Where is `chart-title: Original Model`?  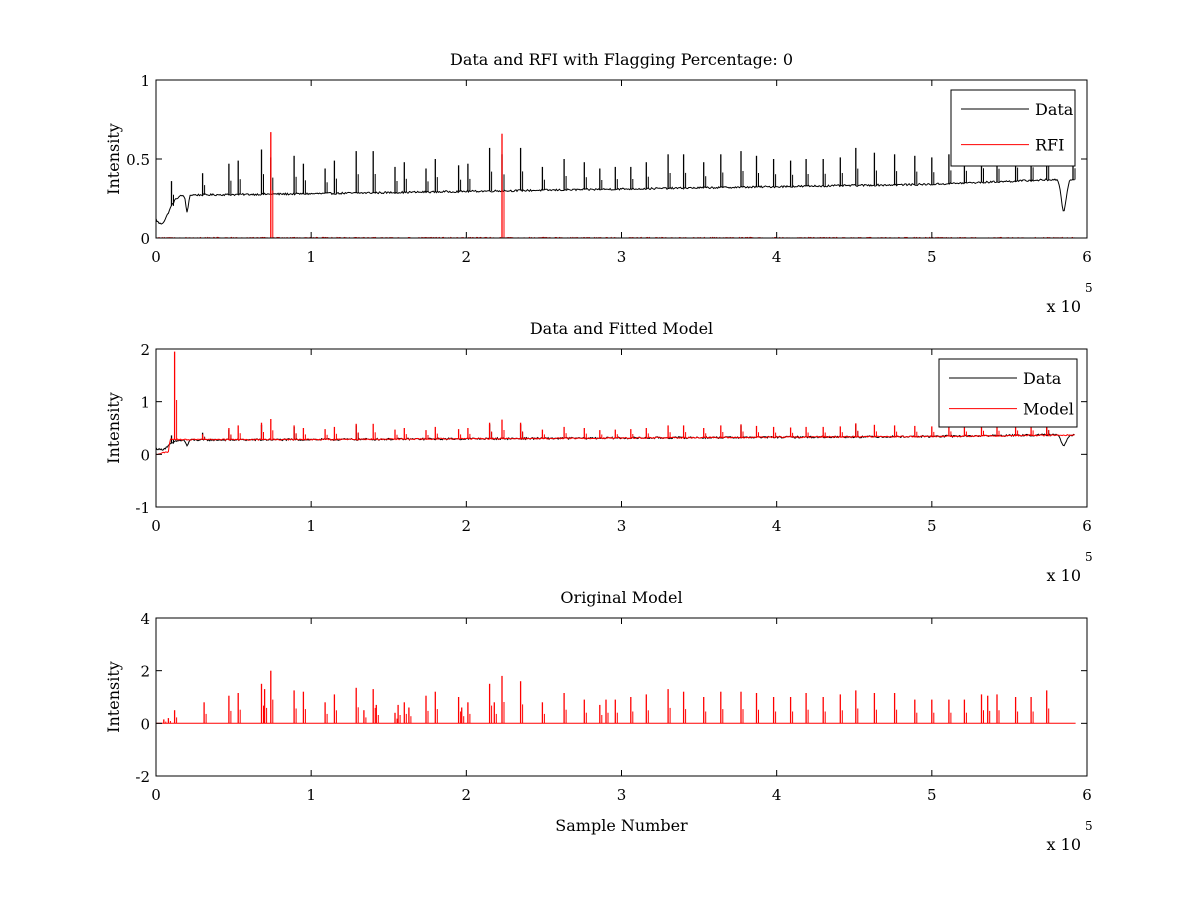 chart-title: Original Model is located at coordinates (621, 597).